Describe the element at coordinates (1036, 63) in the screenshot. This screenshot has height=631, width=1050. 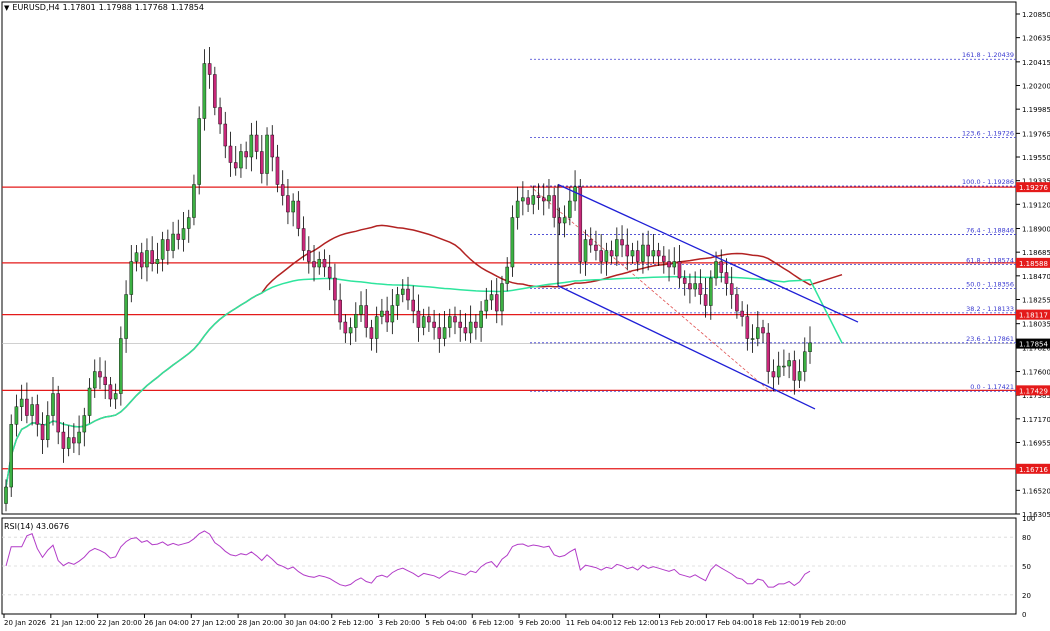
I see `y-tick-label: 1.20415` at that location.